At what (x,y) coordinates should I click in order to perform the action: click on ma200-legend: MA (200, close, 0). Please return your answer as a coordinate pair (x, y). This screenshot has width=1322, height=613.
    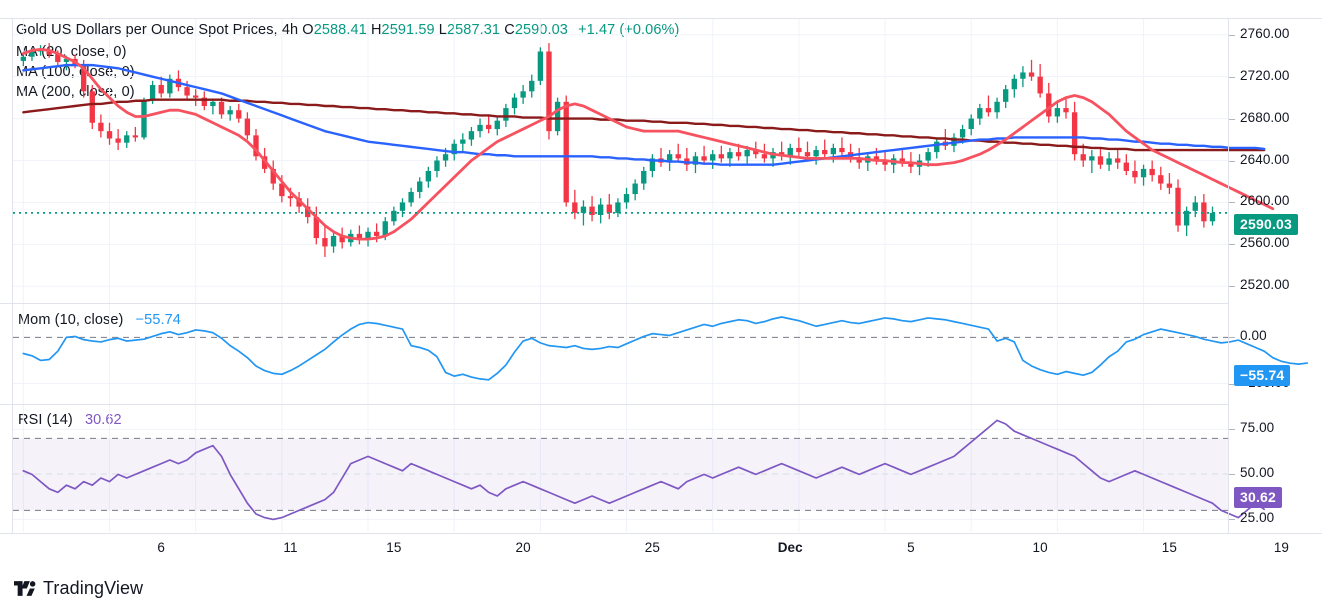
    Looking at the image, I should click on (75, 92).